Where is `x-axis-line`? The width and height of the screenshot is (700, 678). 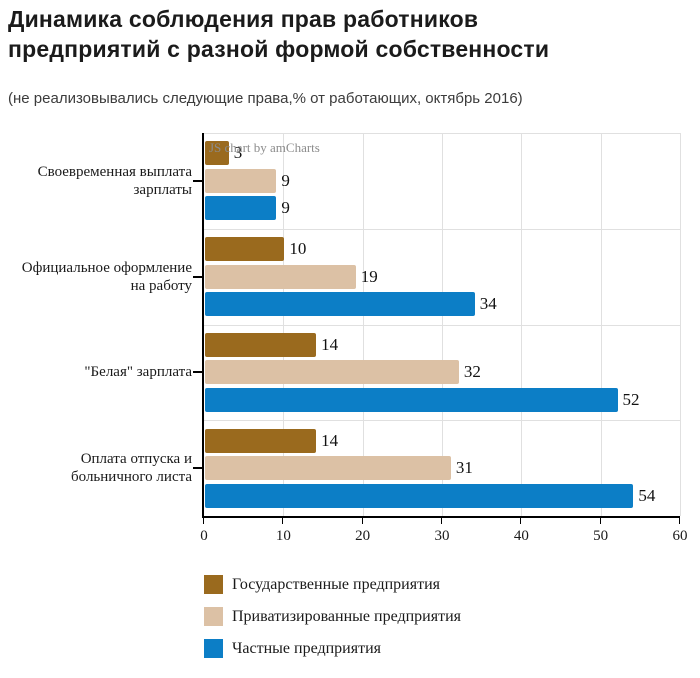 x-axis-line is located at coordinates (441, 517).